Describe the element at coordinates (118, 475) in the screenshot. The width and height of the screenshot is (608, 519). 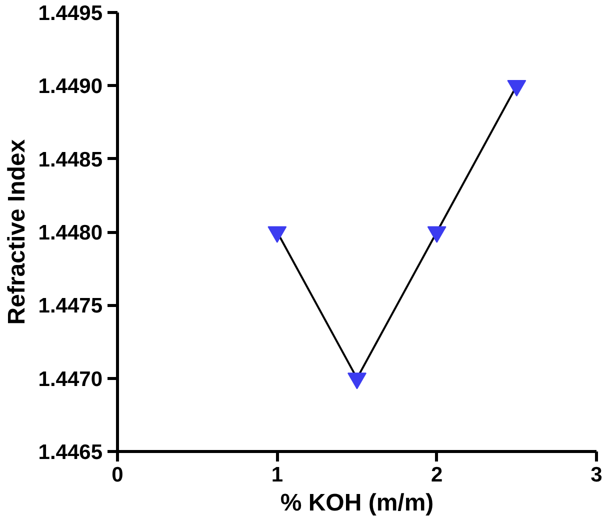
I see `x-tick-label: 0` at that location.